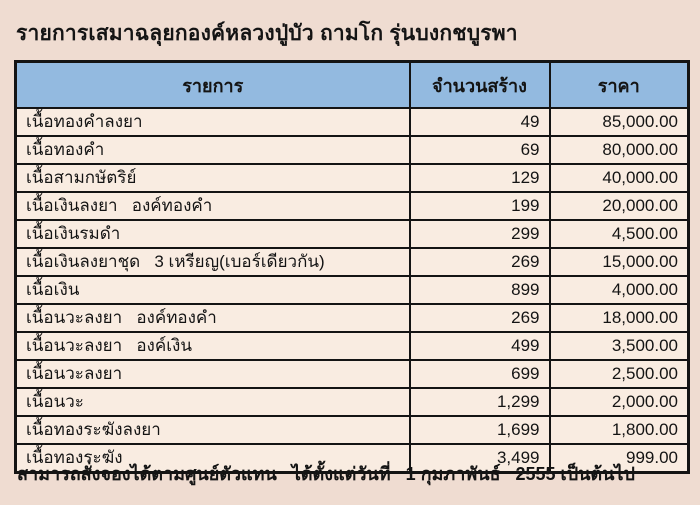 The height and width of the screenshot is (505, 700). What do you see at coordinates (619, 402) in the screenshot?
I see `price-cell: 2,000.00` at bounding box center [619, 402].